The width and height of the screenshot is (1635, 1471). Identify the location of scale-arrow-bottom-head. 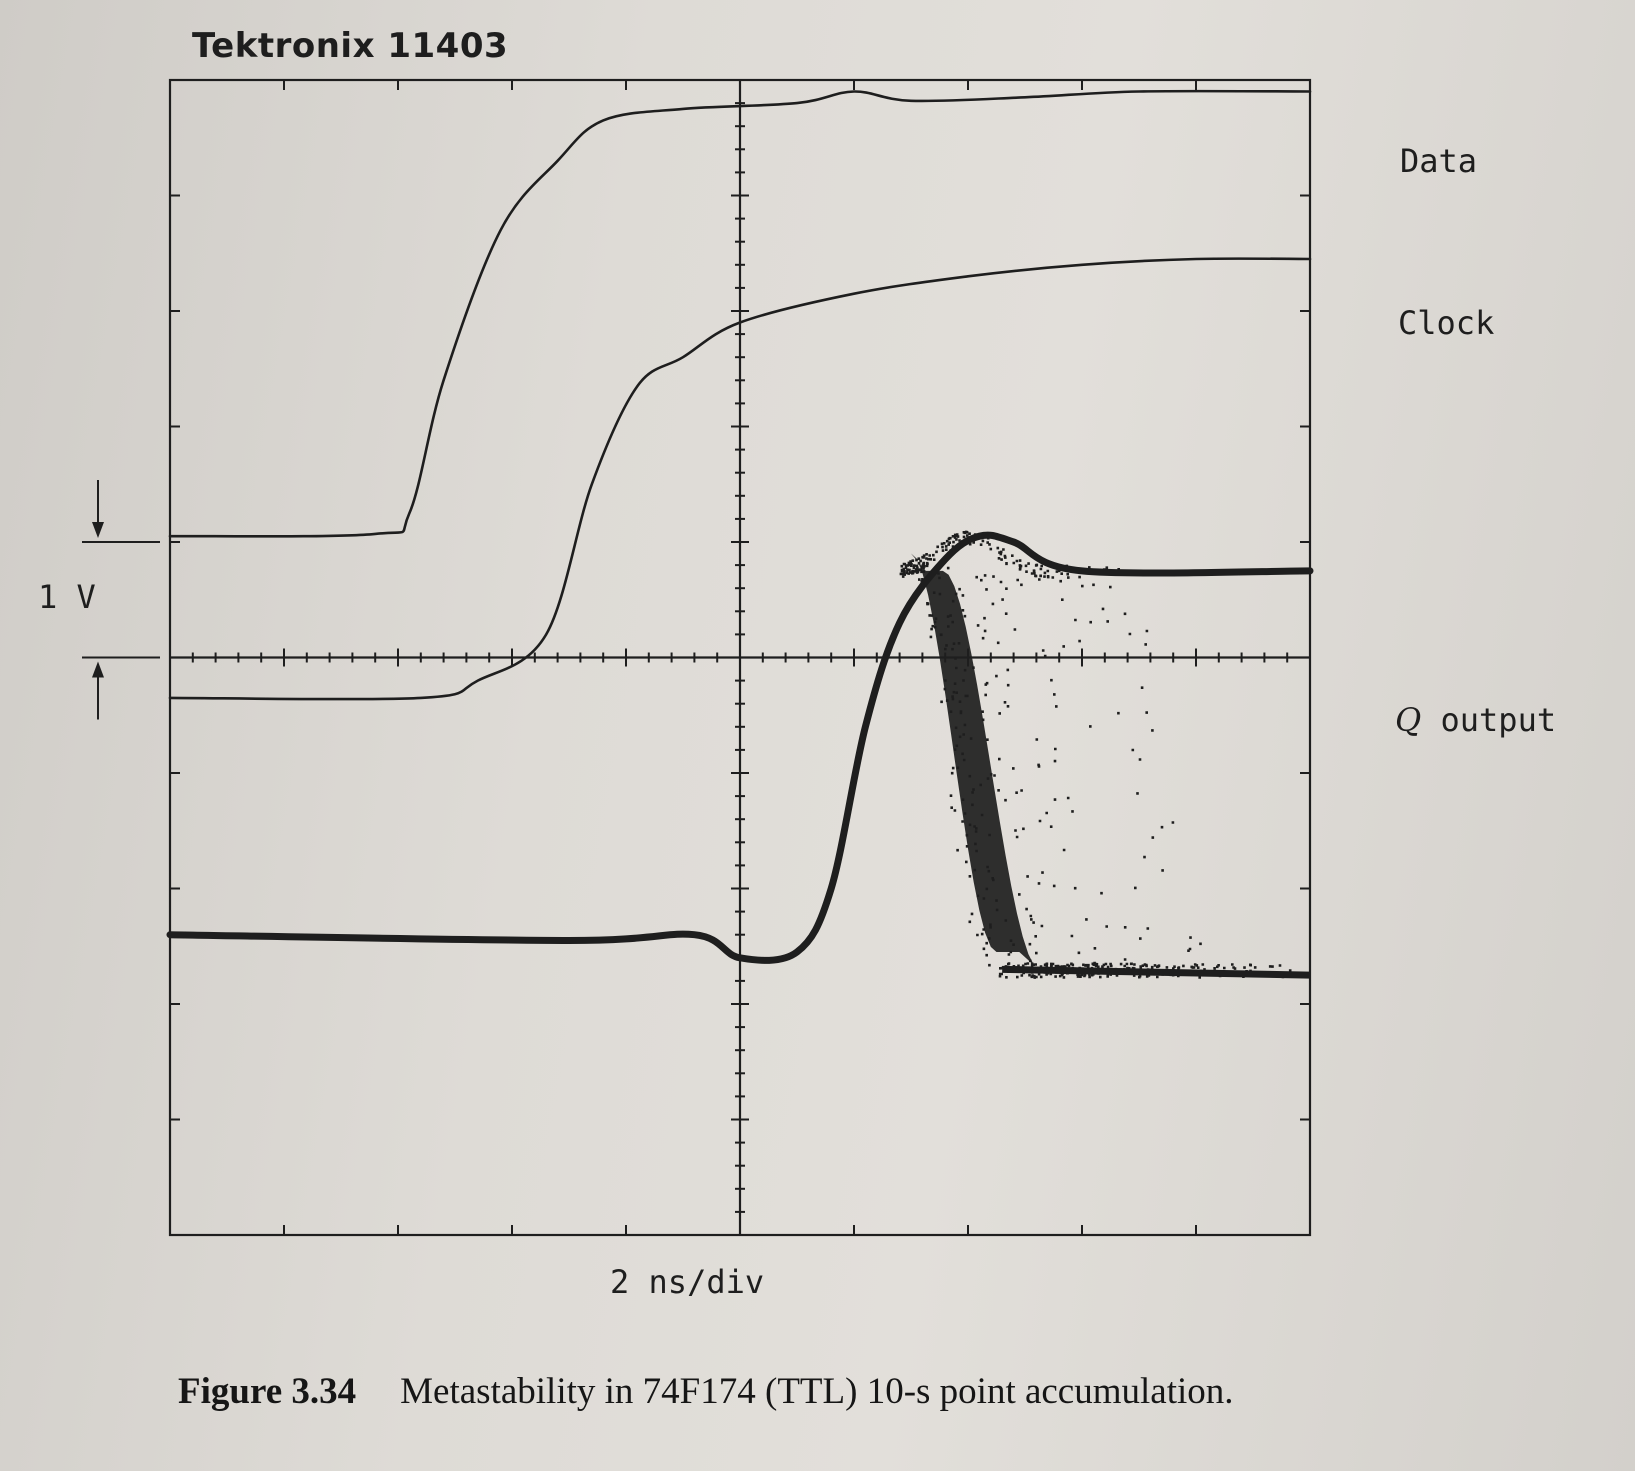
(98, 669).